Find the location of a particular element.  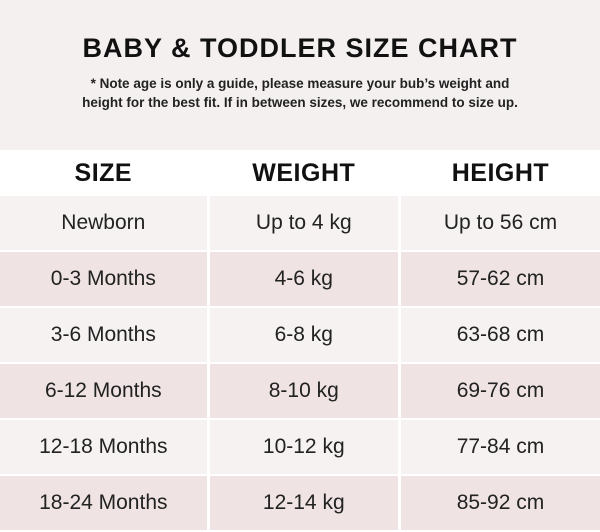

table-row: 0-3 Months 4-6 kg 57-62 cm is located at coordinates (300, 279).